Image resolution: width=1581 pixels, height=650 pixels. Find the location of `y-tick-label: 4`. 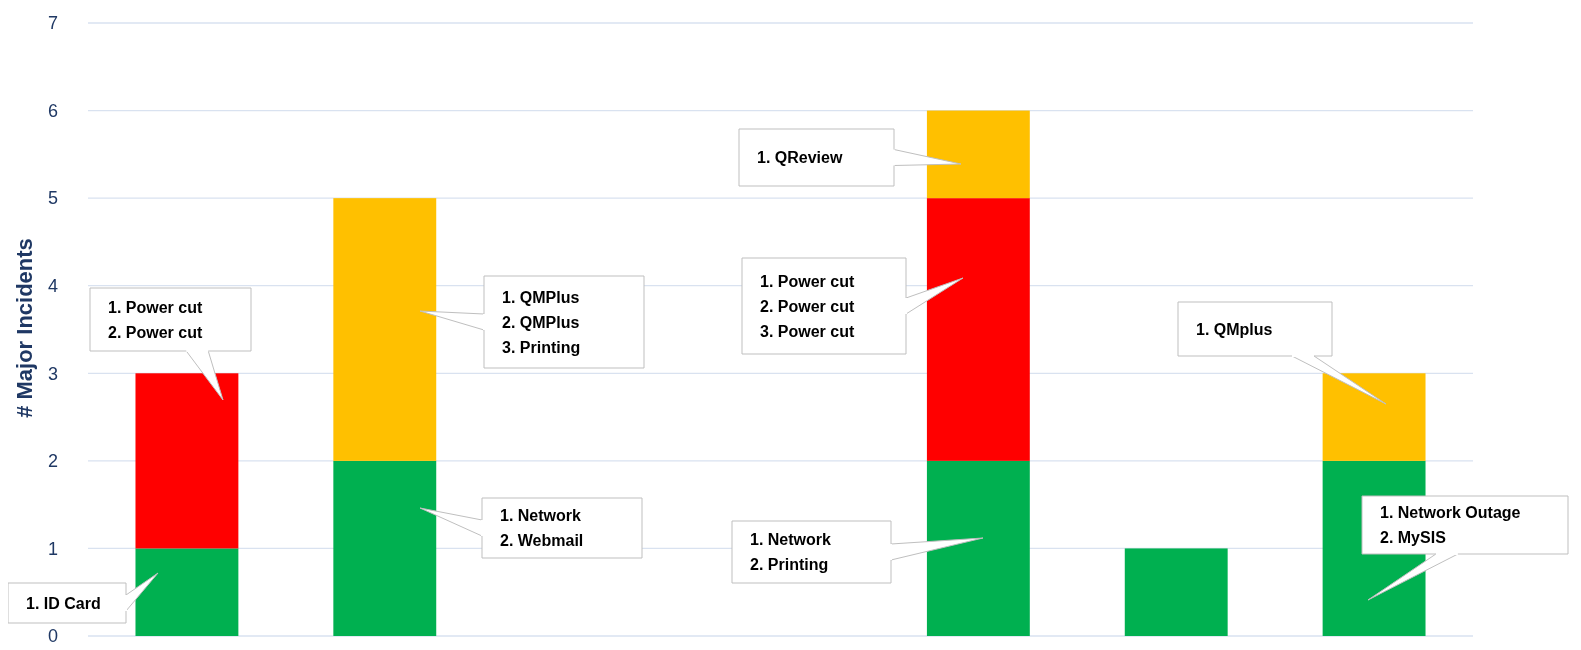

y-tick-label: 4 is located at coordinates (53, 286).